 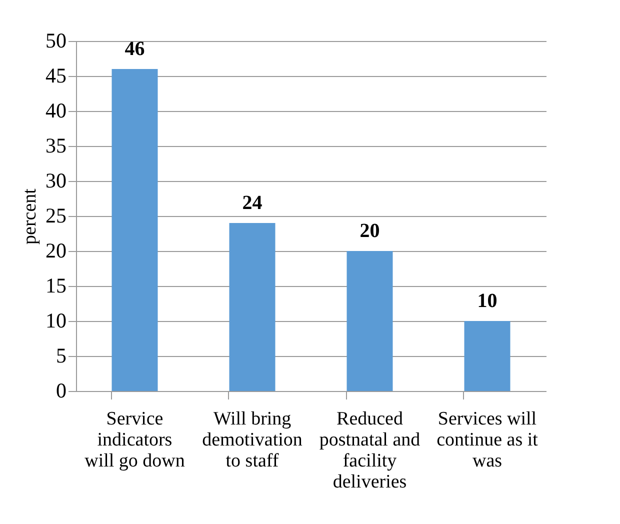 I want to click on y-tick-label: 45, so click(x=56, y=76).